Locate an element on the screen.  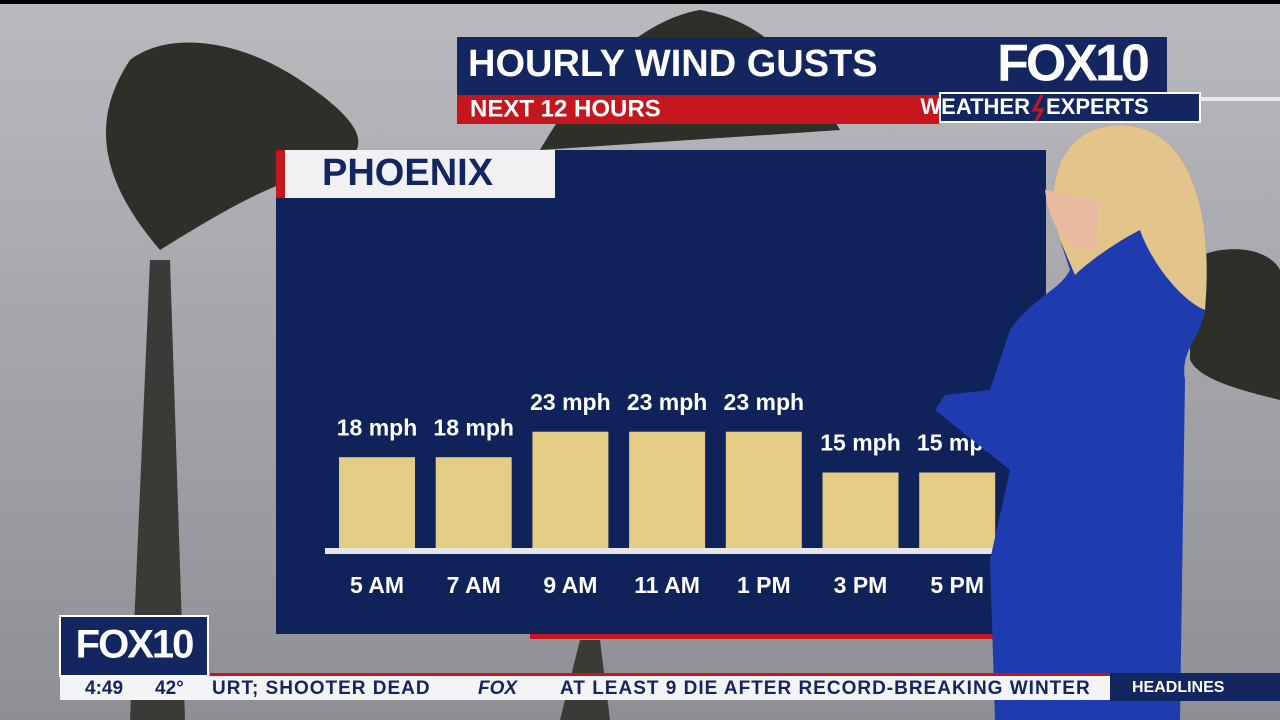
ticker-logo-box is located at coordinates (134, 646).